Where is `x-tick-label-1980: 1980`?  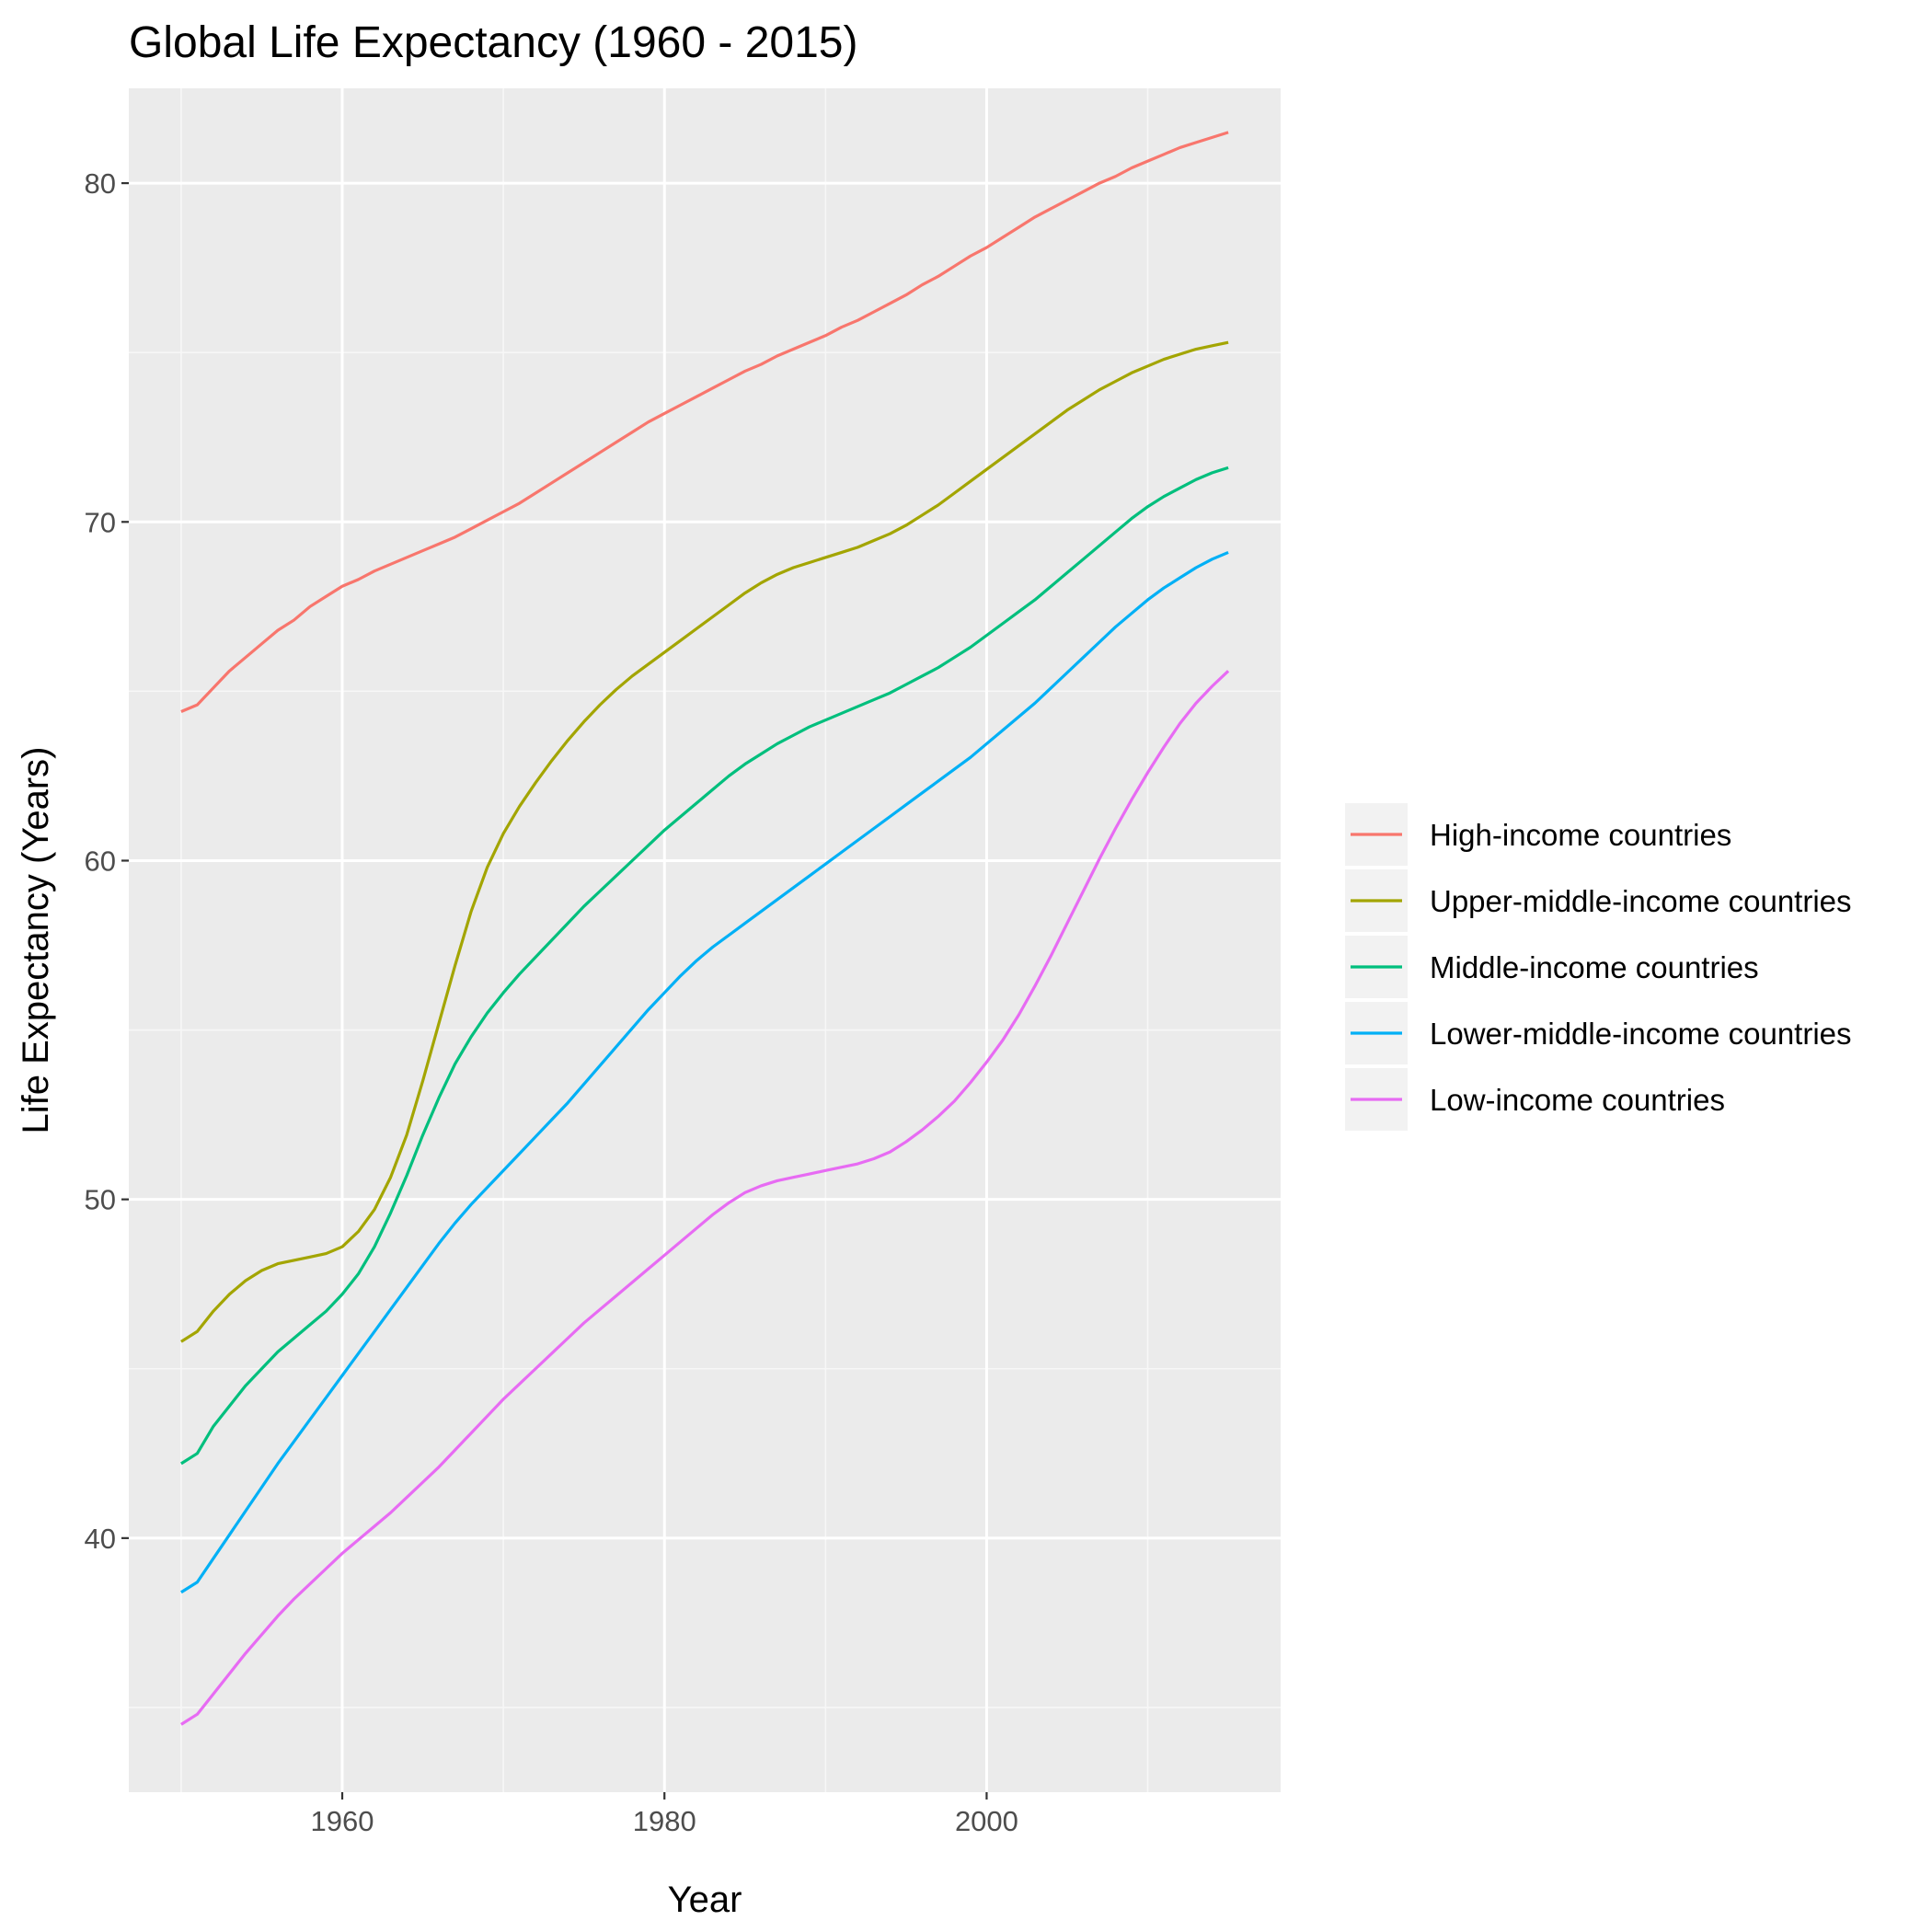
x-tick-label-1980: 1980 is located at coordinates (664, 1821).